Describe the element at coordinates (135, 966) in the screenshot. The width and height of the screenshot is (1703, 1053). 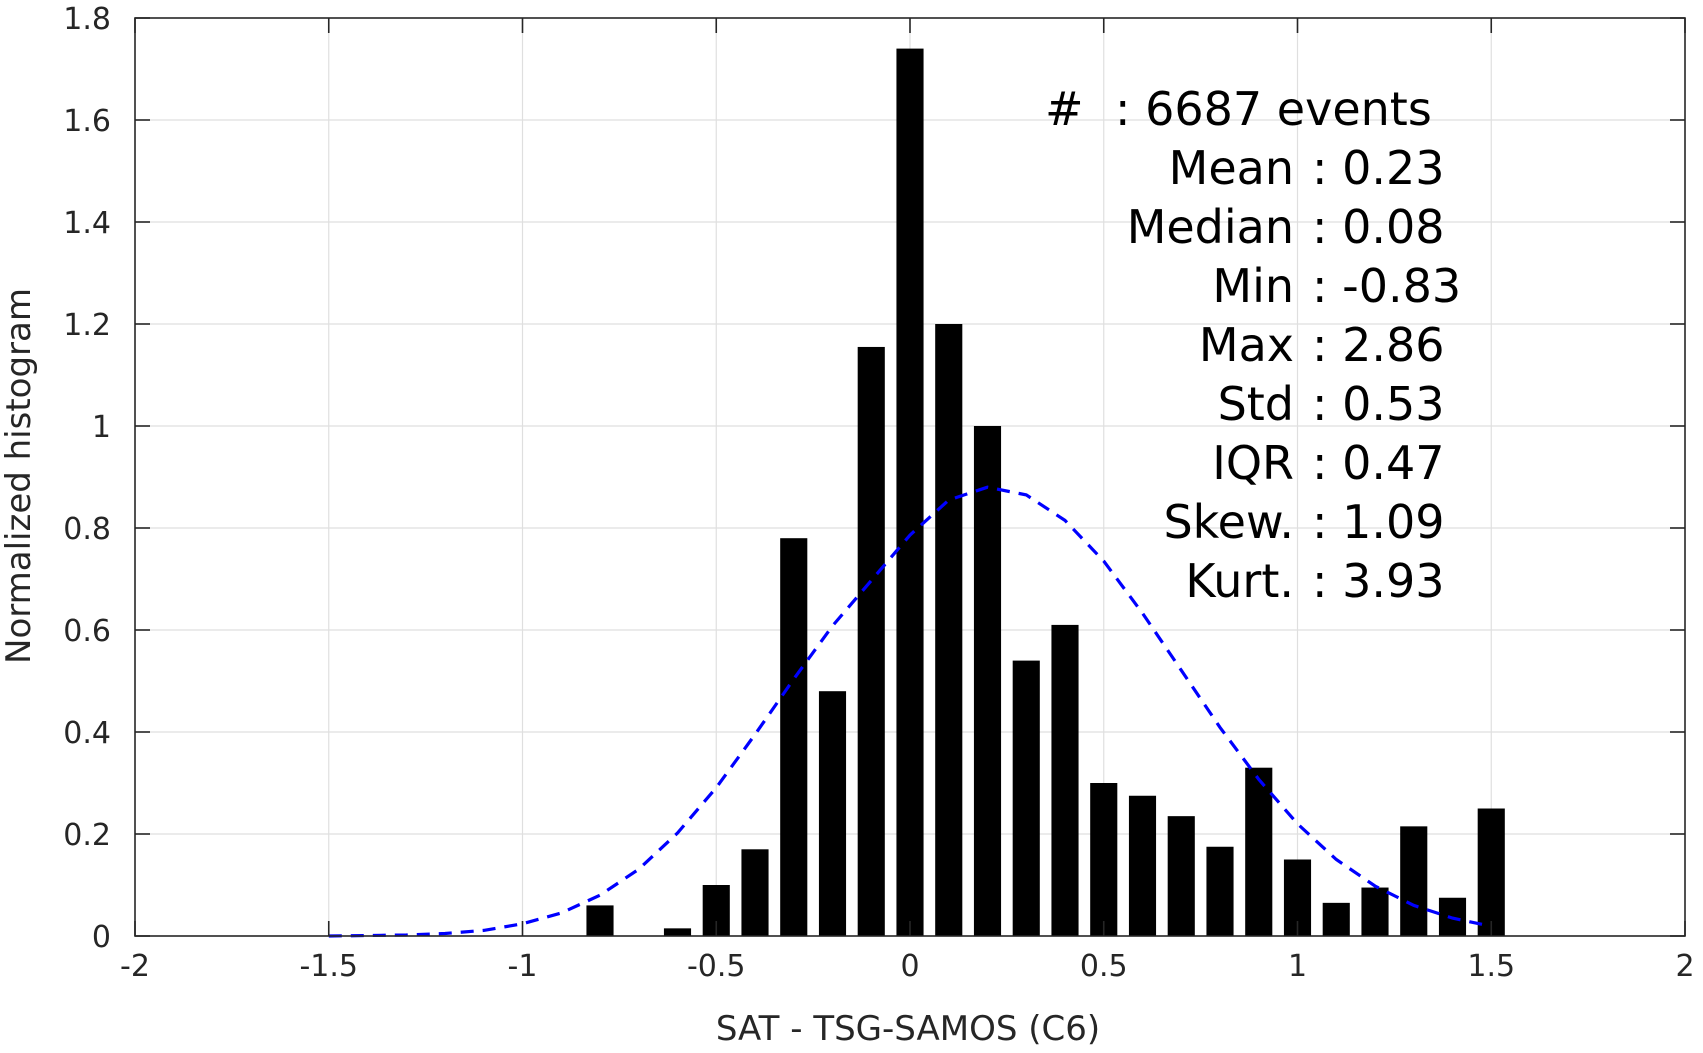
I see `x-tick-label: -2` at that location.